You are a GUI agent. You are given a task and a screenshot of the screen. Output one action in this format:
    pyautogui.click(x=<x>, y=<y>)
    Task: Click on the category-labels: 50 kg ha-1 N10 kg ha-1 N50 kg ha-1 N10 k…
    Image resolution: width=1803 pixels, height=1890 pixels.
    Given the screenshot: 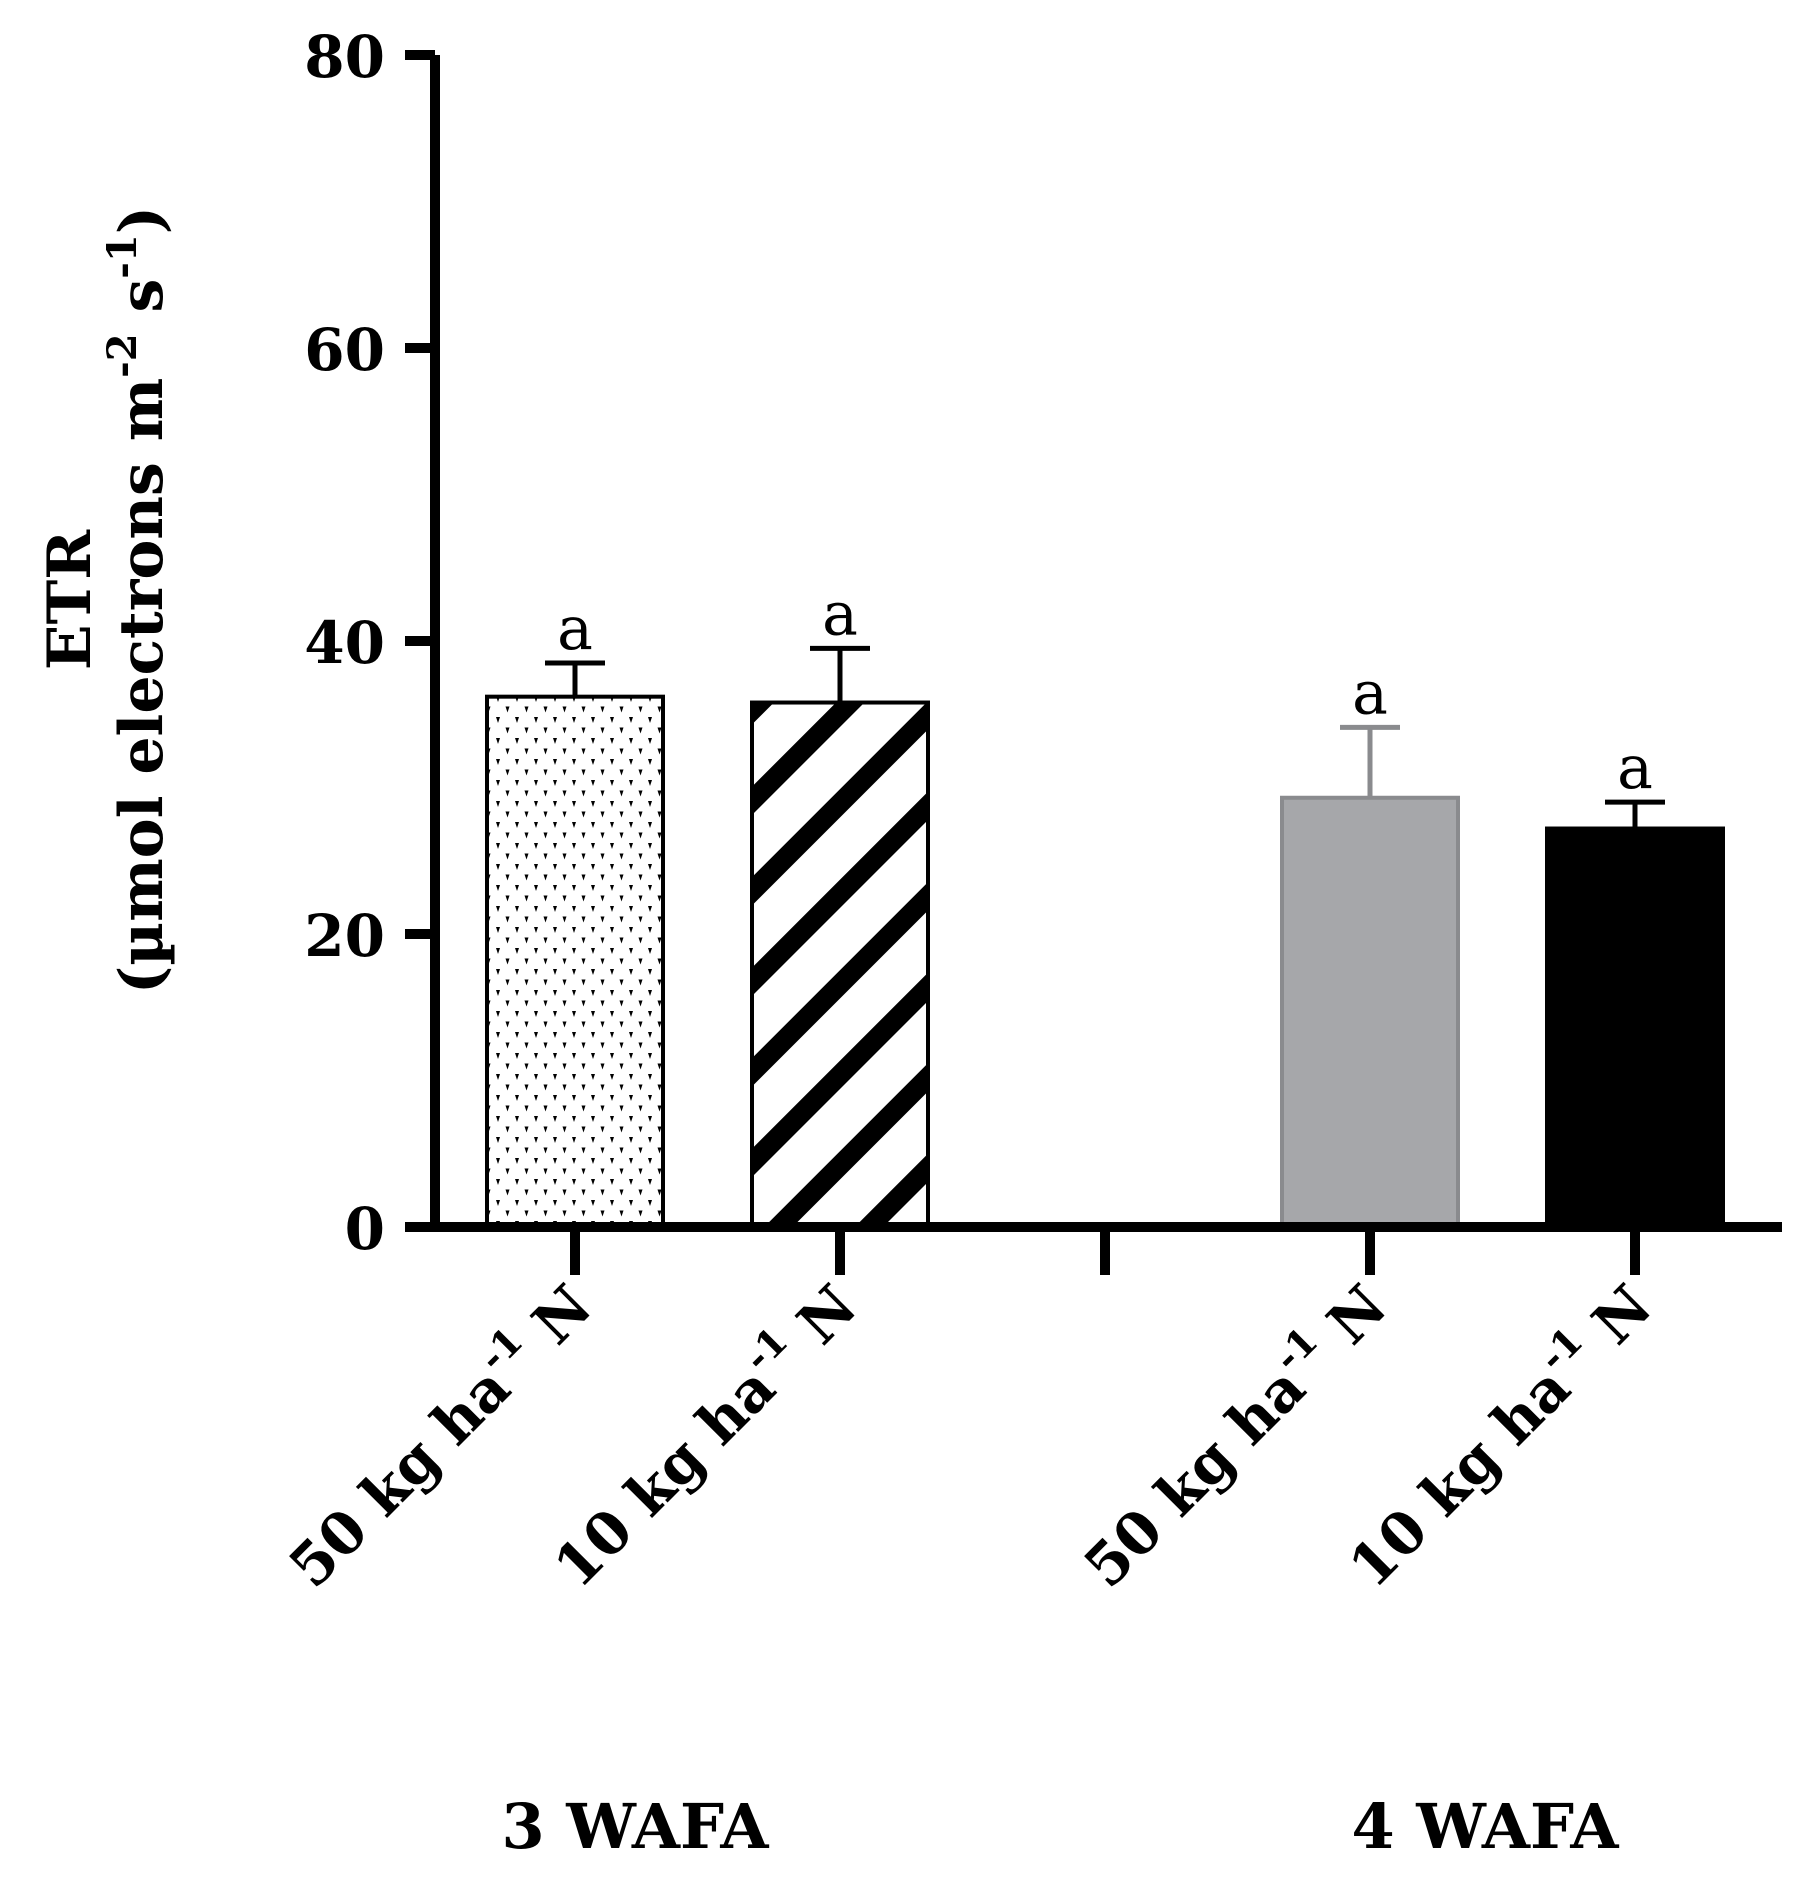 What is the action you would take?
    pyautogui.click(x=970, y=1436)
    